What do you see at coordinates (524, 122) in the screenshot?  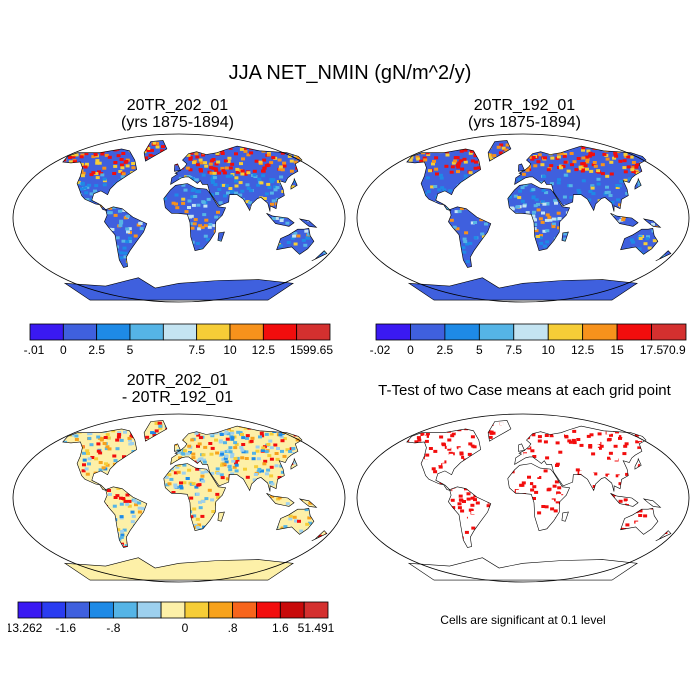 I see `panel-title-case2-line2: (yrs 1875-1894)` at bounding box center [524, 122].